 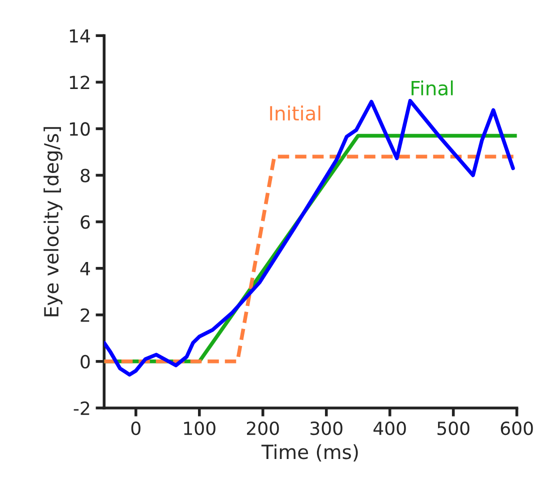 I want to click on x-tick-label: 500, so click(x=454, y=428).